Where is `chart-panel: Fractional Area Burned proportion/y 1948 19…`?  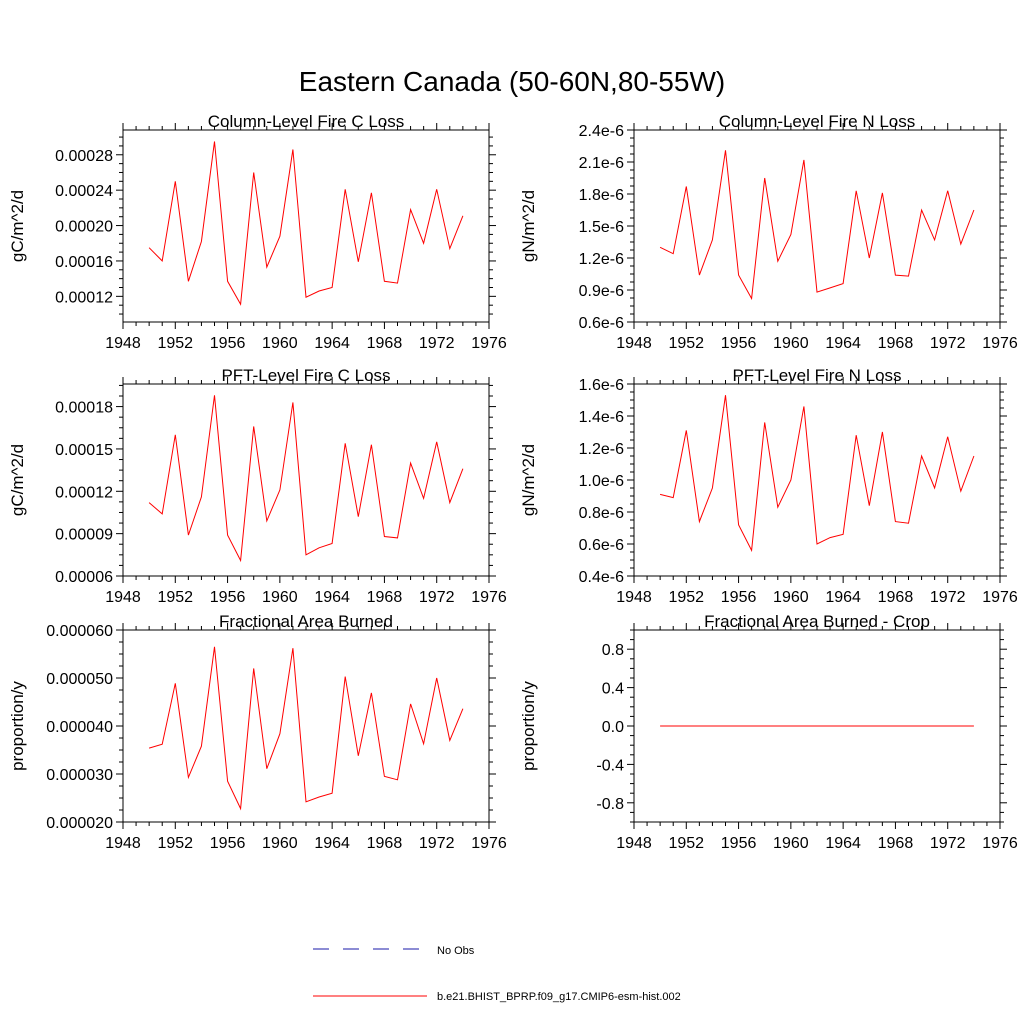
chart-panel: Fractional Area Burned proportion/y 1948 19… is located at coordinates (257, 732).